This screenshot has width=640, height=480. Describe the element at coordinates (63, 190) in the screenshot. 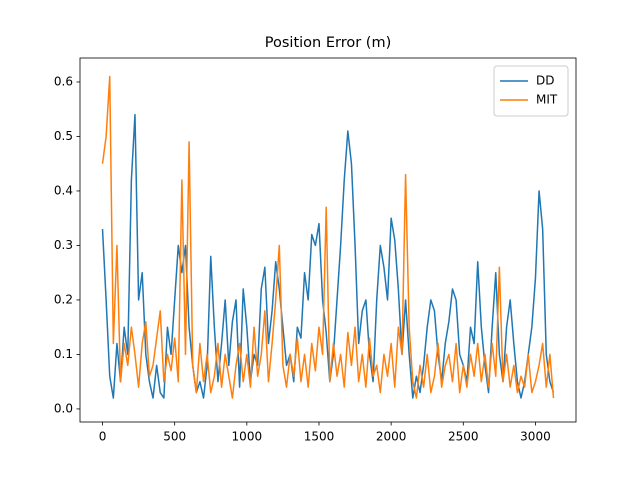

I see `y-tick-label: 0.4` at that location.